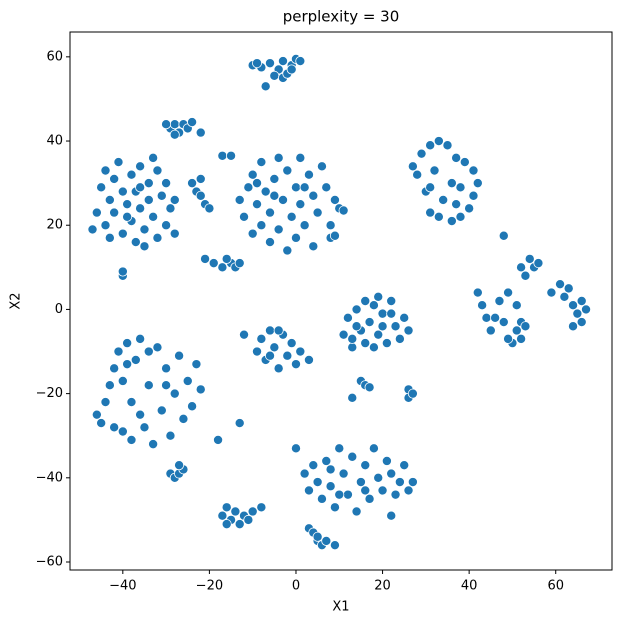  What do you see at coordinates (54, 56) in the screenshot?
I see `y-tick-label: 60` at bounding box center [54, 56].